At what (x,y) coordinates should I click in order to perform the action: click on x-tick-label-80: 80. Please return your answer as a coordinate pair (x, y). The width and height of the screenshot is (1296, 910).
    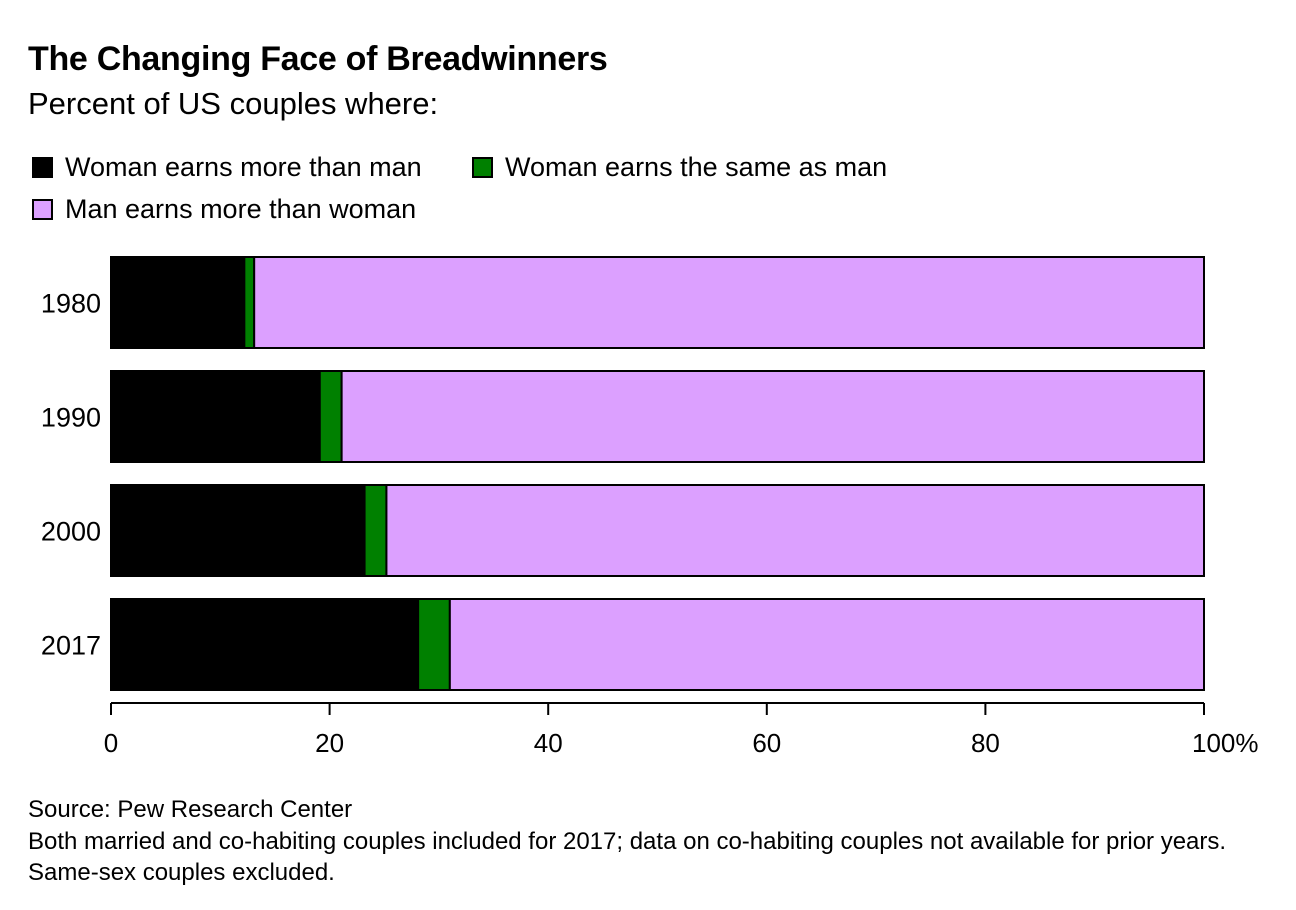
    Looking at the image, I should click on (985, 743).